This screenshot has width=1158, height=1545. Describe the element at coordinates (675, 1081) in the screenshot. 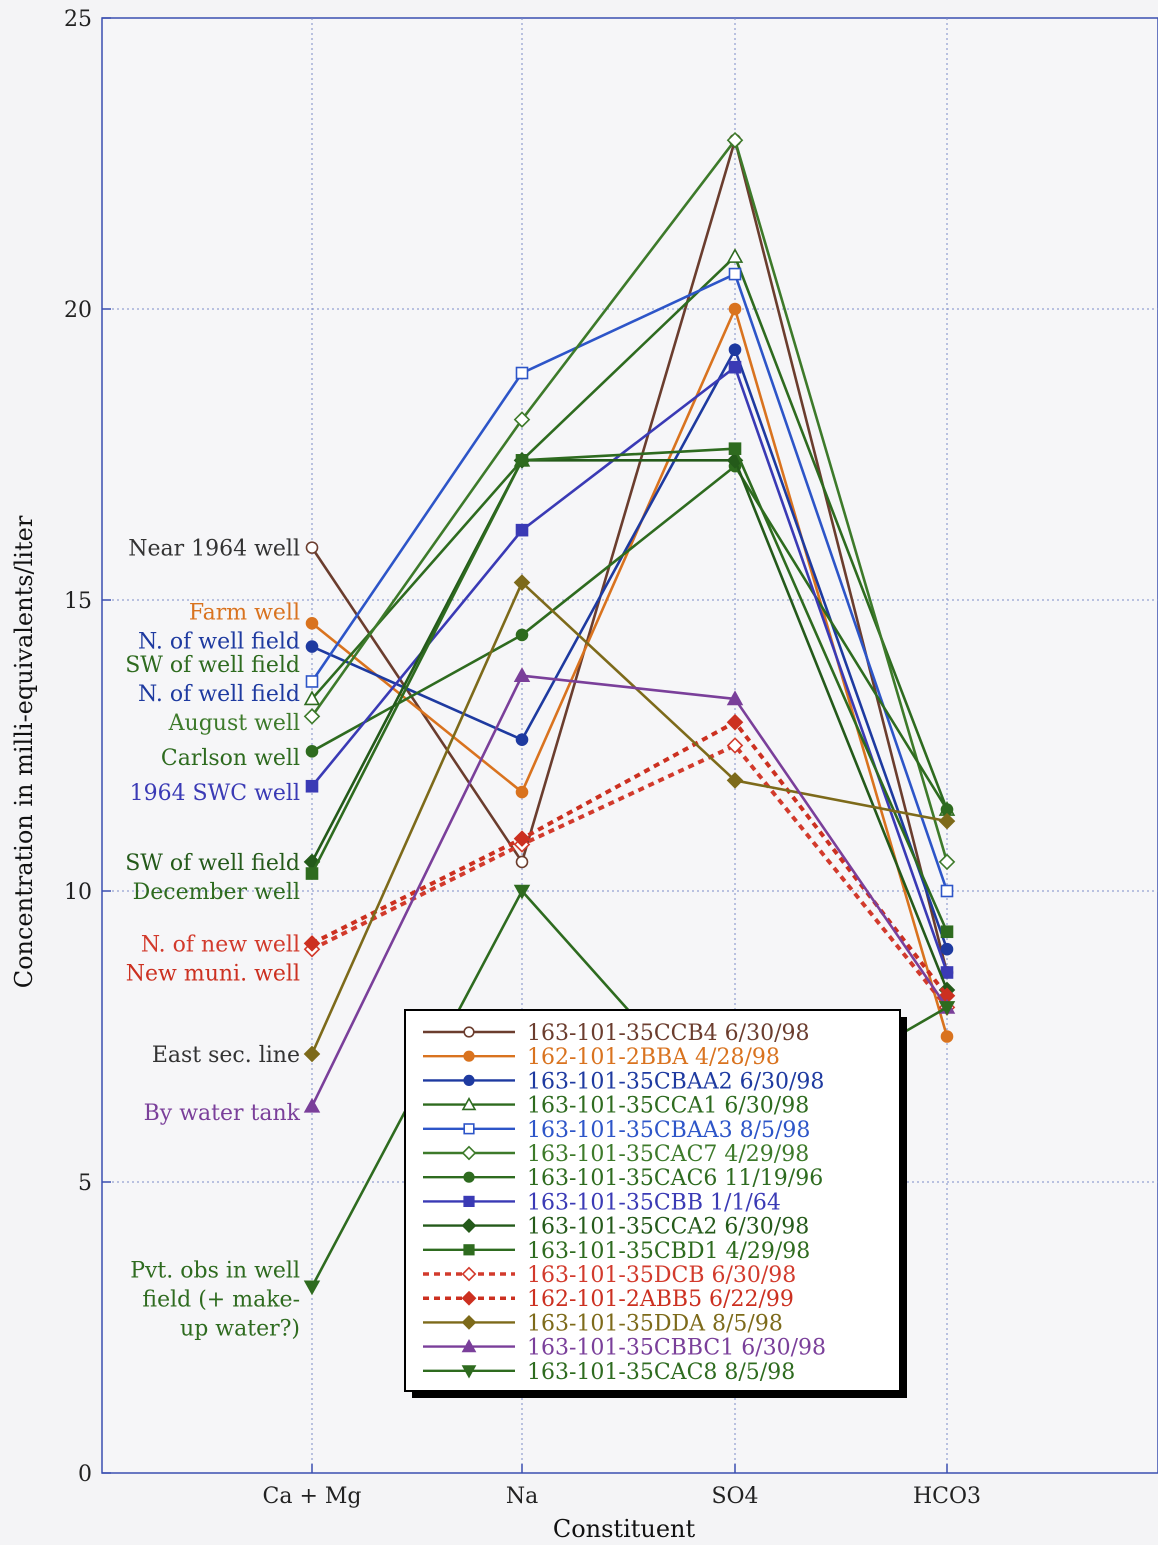

I see `legend-entry: 163-101-35CBAA2 6/30/98` at that location.